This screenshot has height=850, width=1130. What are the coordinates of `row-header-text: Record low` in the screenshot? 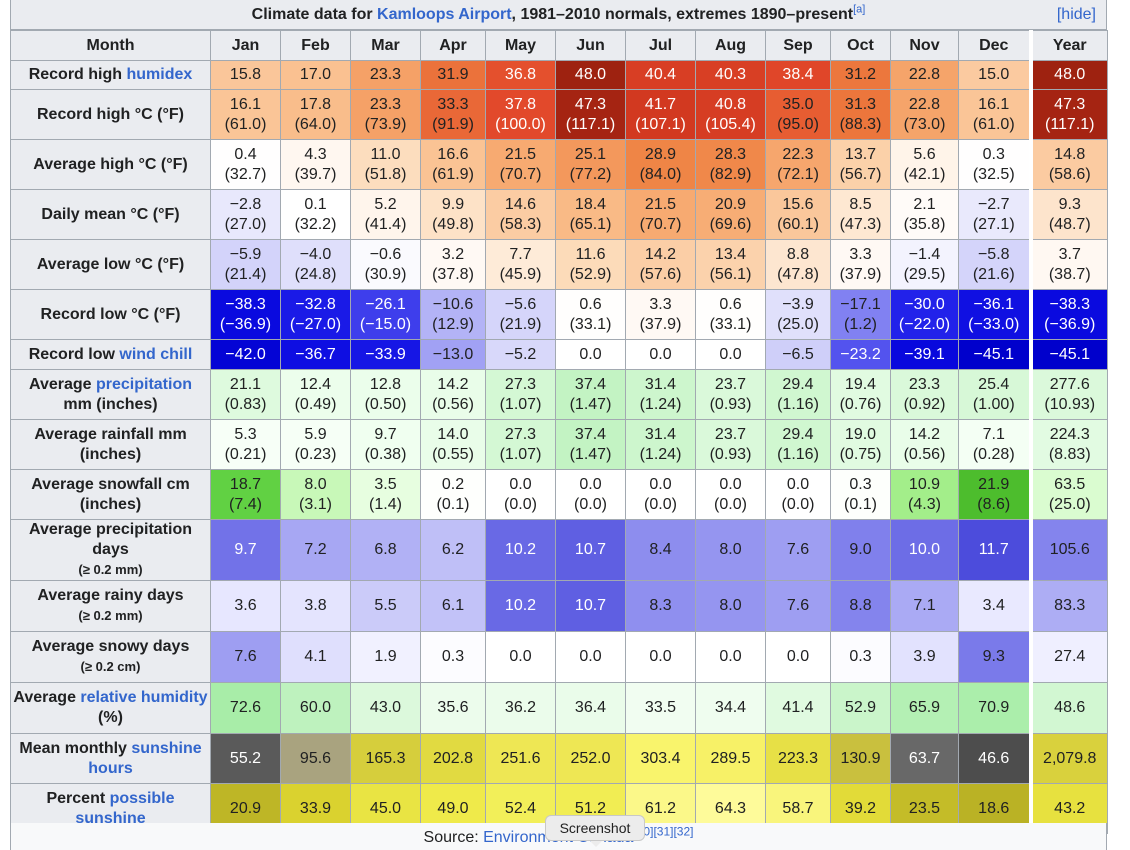 It's located at (74, 354).